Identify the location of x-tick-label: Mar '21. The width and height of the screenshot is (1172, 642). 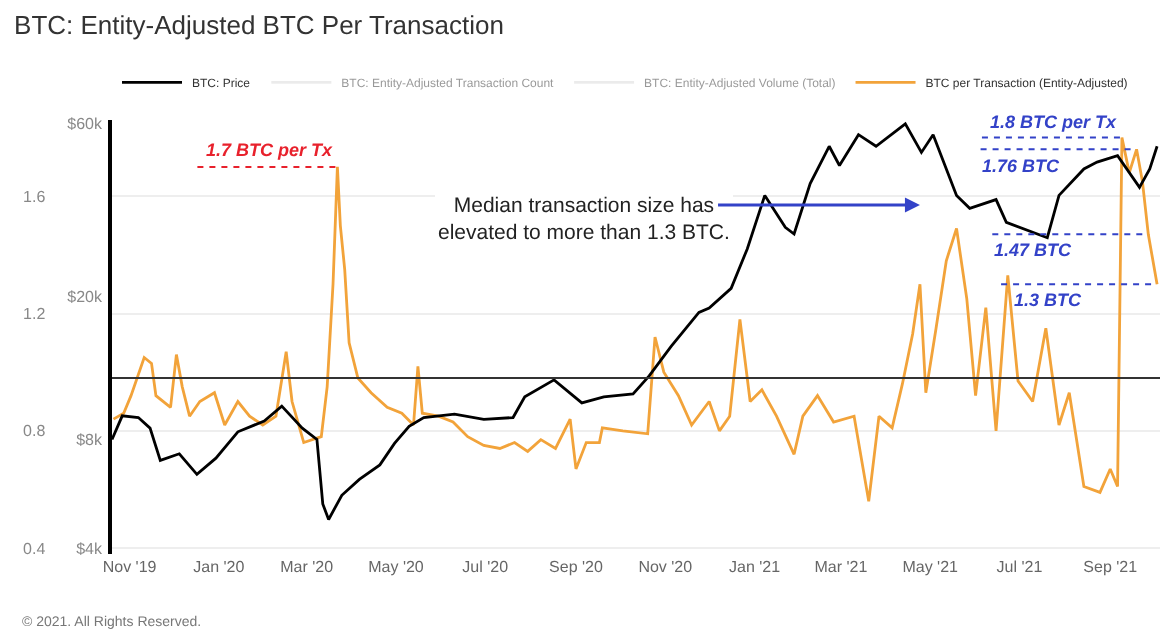
(841, 567).